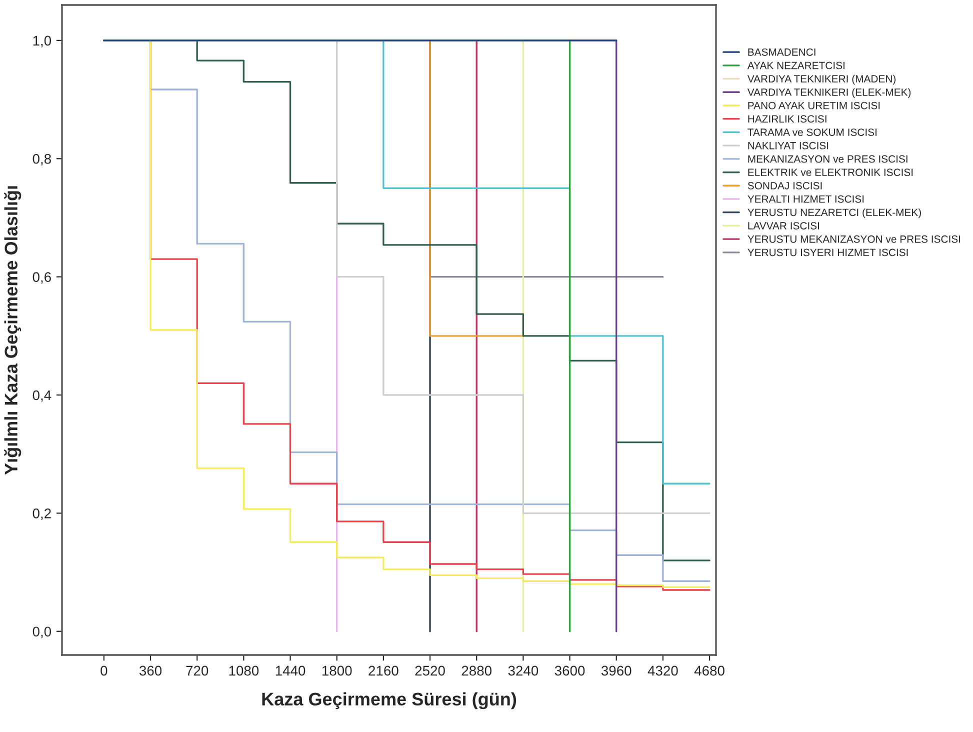  Describe the element at coordinates (854, 239) in the screenshot. I see `legend-label: YERUSTU MEKANIZASYON ve PRES ISCISI` at that location.